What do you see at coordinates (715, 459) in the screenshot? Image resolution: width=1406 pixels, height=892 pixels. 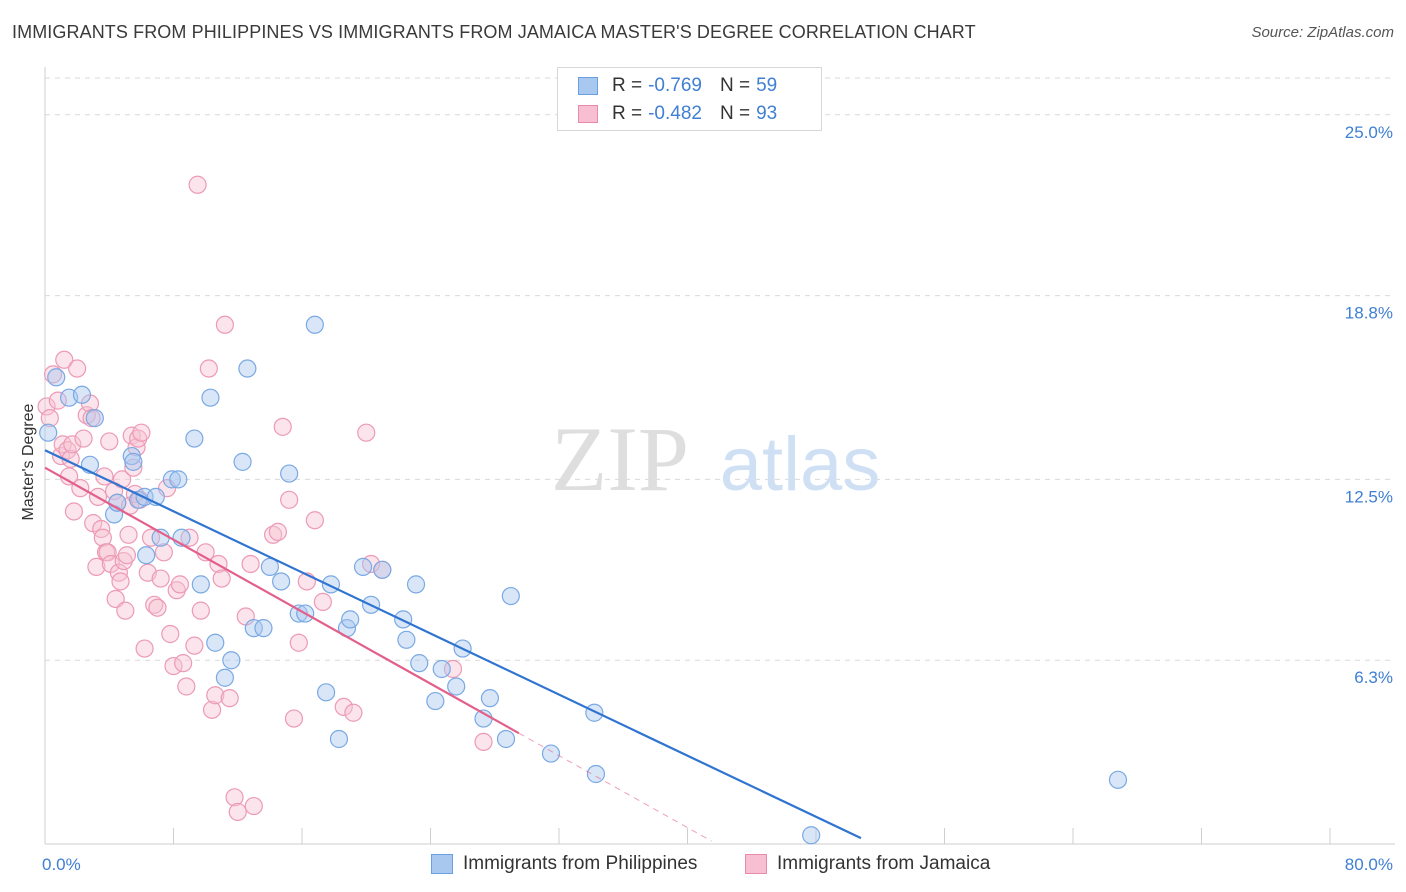 I see `watermark: ZIP atlas` at bounding box center [715, 459].